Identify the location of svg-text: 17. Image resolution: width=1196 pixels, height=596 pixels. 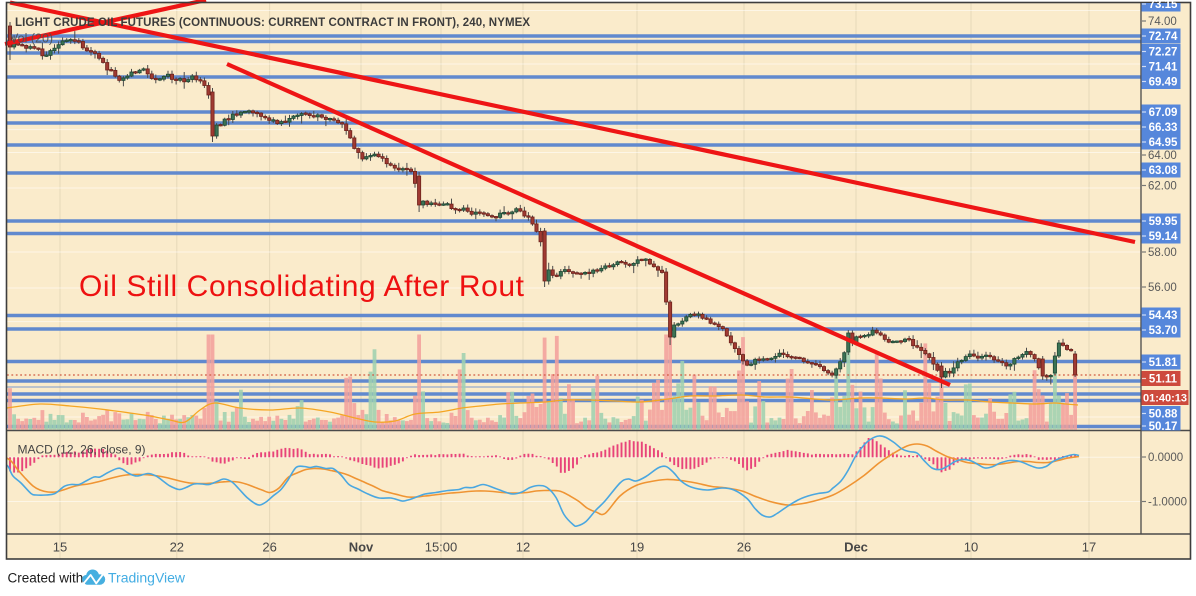
(1089, 547).